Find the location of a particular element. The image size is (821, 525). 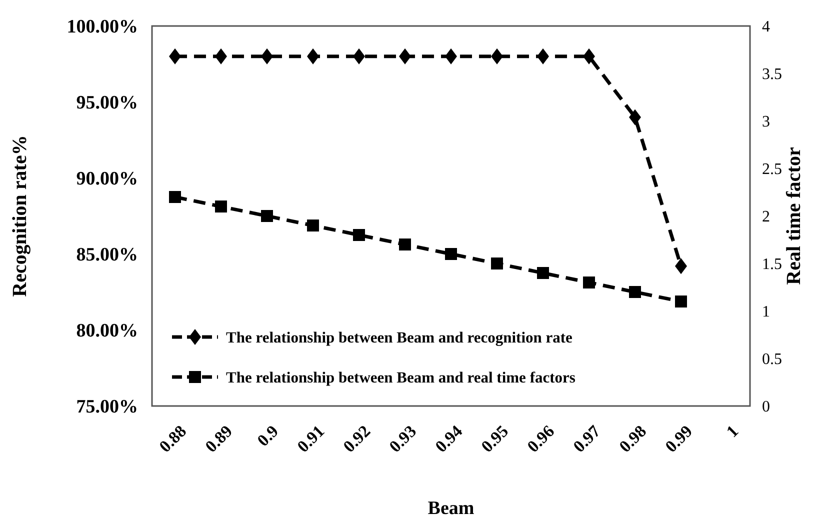

x-tick-label: 0.9 is located at coordinates (268, 436).